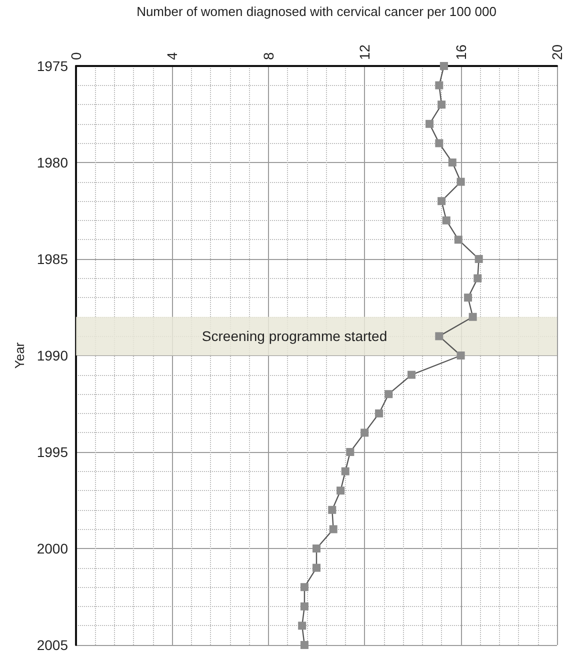 The width and height of the screenshot is (571, 654). What do you see at coordinates (316, 11) in the screenshot?
I see `x-axis-title: Number of women diagnosed with cervical cancer per 100 000` at bounding box center [316, 11].